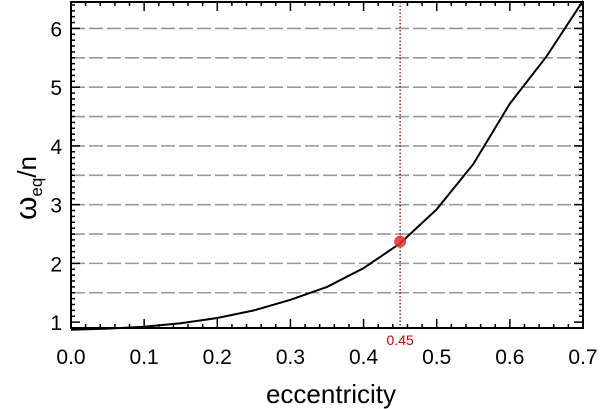 This screenshot has height=409, width=600. I want to click on marker-layer: 0.45, so click(400, 175).